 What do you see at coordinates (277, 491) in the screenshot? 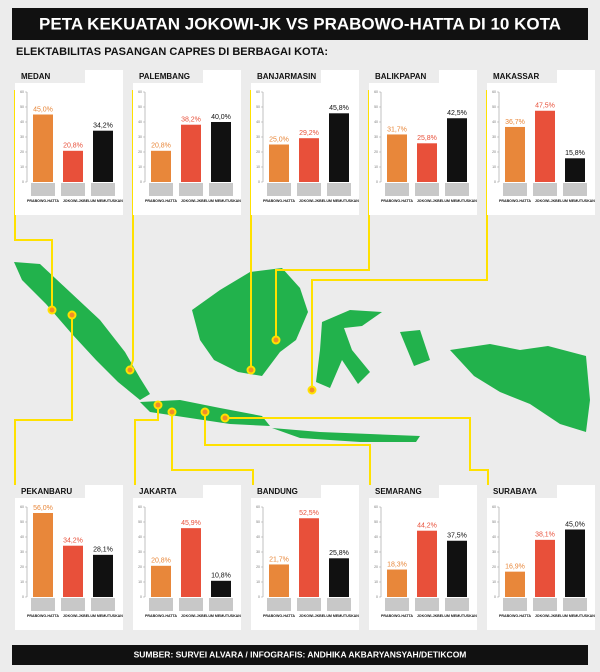
I see `chart-title: BANDUNG` at bounding box center [277, 491].